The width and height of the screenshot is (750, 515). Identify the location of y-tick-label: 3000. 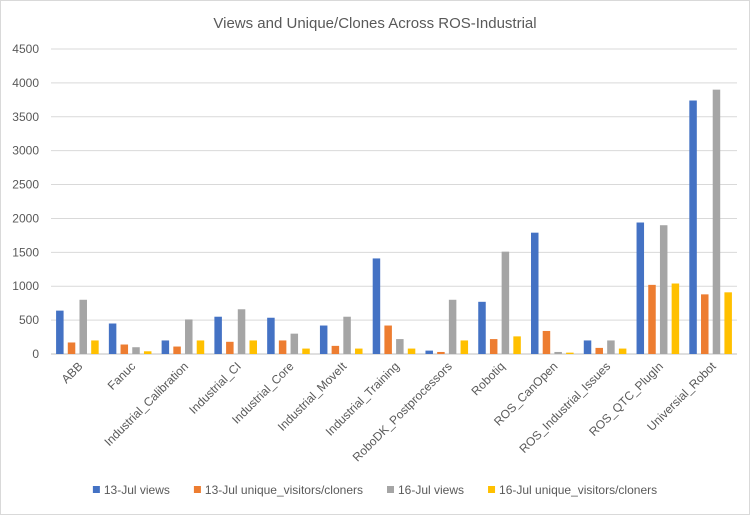
(25, 151).